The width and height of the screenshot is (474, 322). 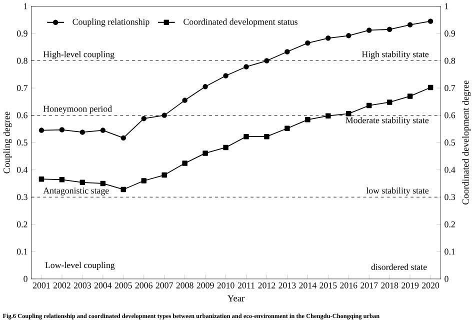 What do you see at coordinates (397, 192) in the screenshot?
I see `annotation: low stability state` at bounding box center [397, 192].